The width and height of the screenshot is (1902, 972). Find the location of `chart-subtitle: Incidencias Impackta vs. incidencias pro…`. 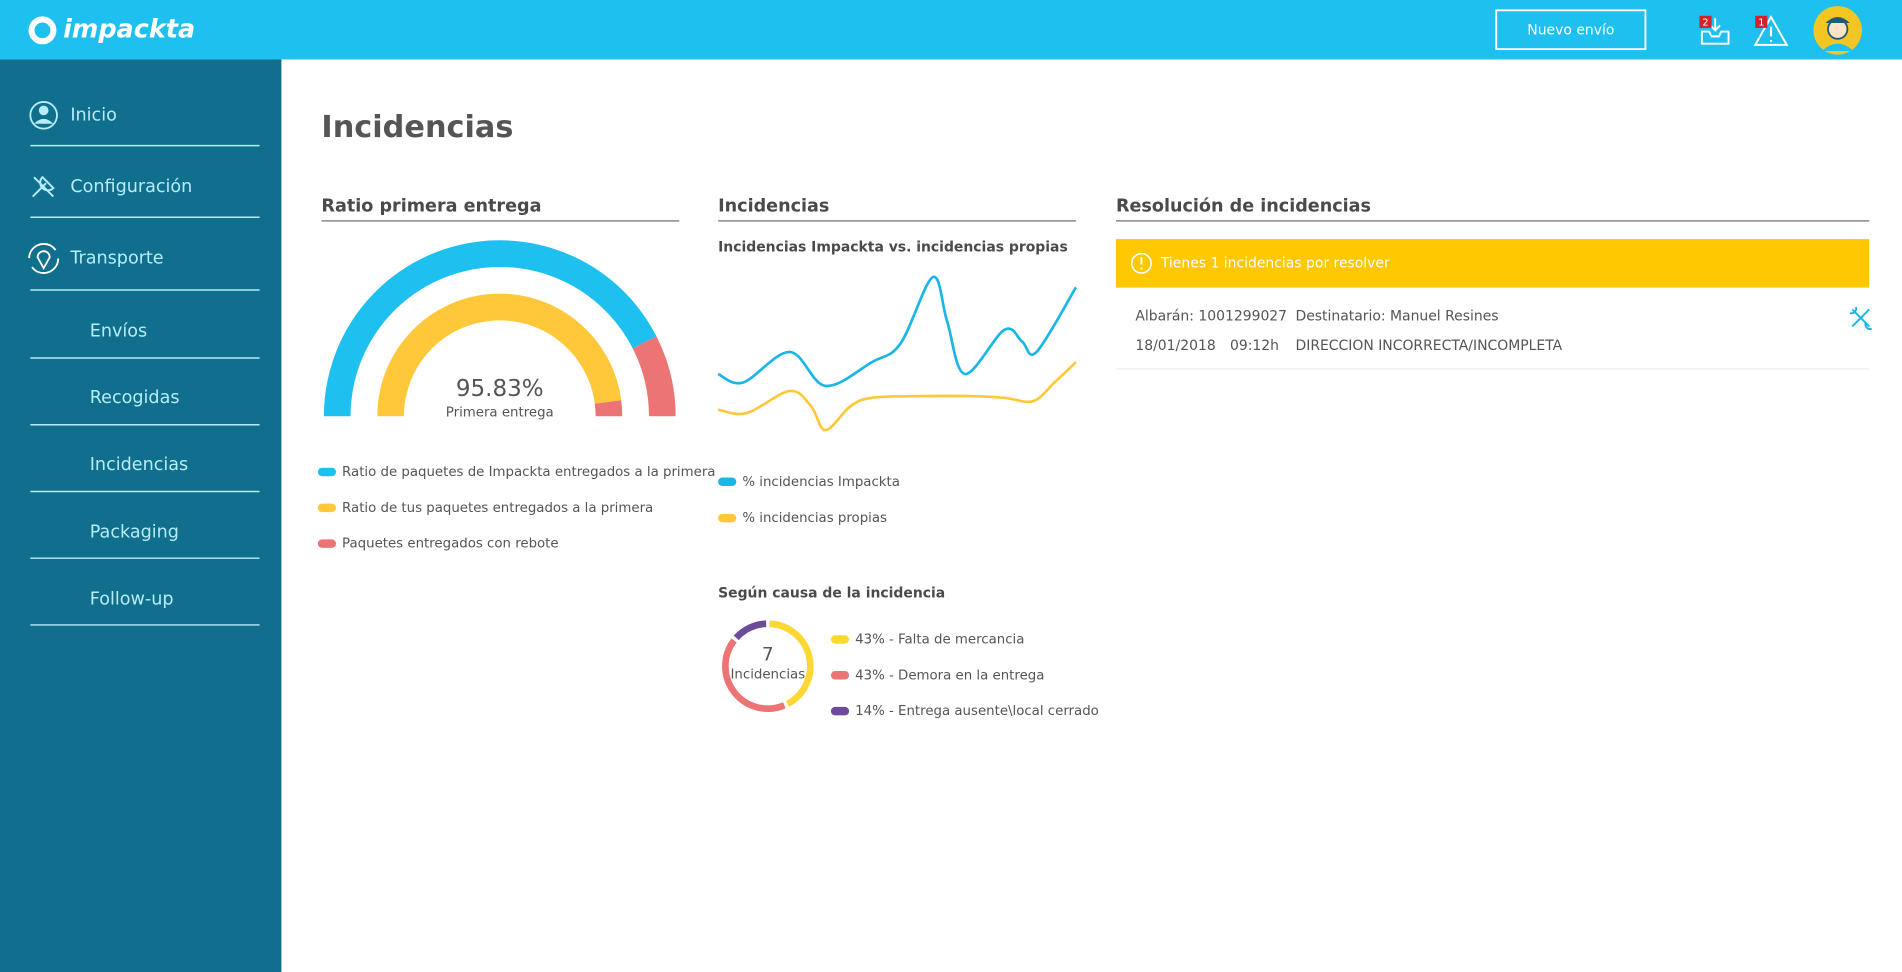

chart-subtitle: Incidencias Impackta vs. incidencias pro… is located at coordinates (893, 248).